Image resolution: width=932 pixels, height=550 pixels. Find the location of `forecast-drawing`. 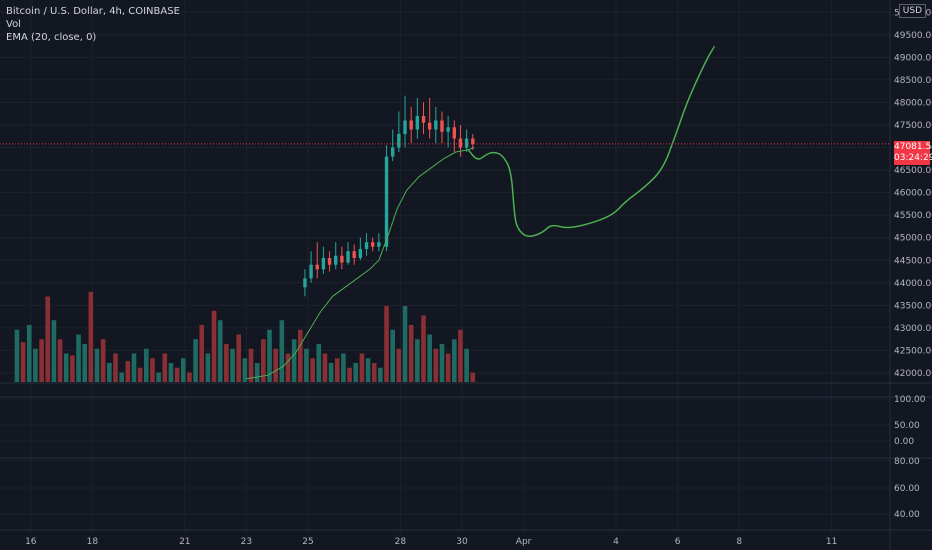

forecast-drawing is located at coordinates (591, 141).